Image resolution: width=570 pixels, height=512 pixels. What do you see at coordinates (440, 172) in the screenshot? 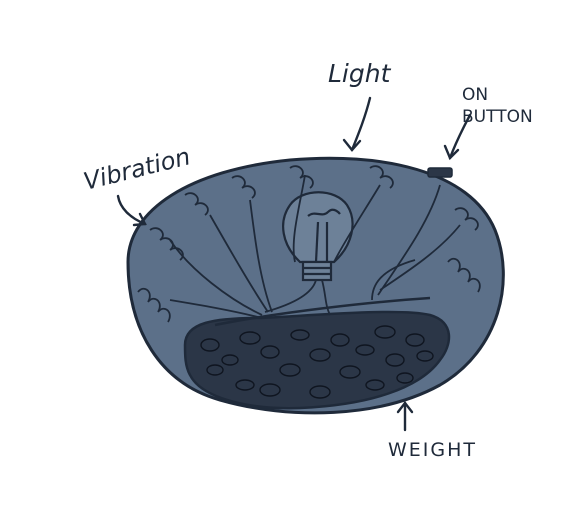
I see `on-button-icon` at bounding box center [440, 172].